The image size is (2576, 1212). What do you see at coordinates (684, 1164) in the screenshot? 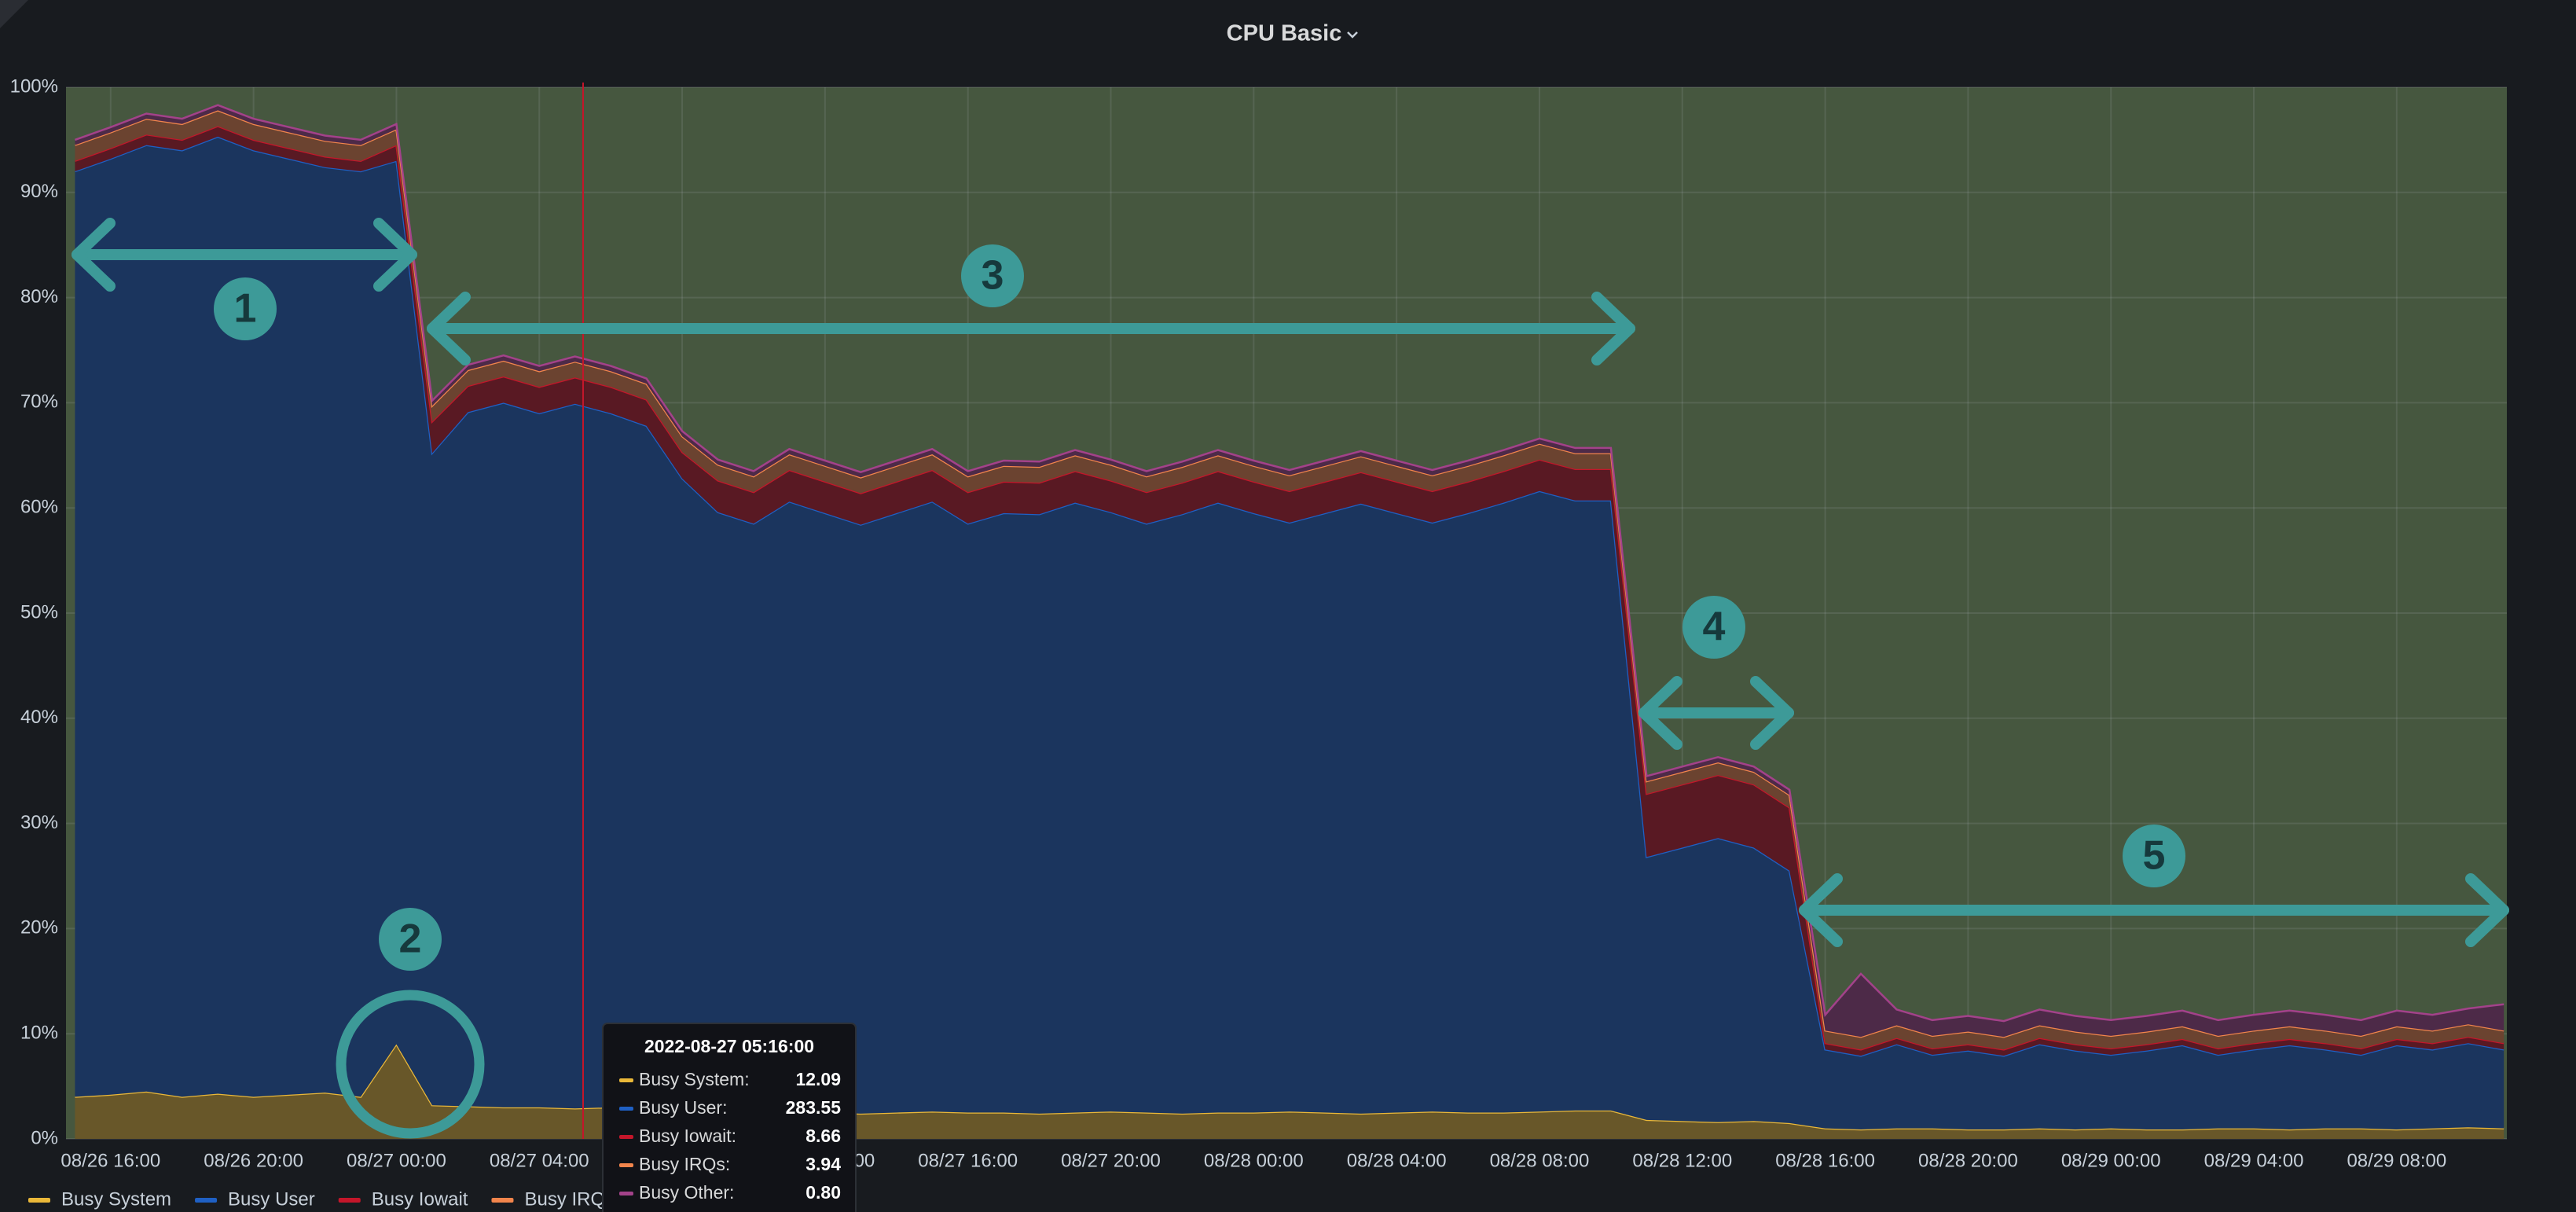
I see `tooltip-name: Busy IRQs:` at bounding box center [684, 1164].